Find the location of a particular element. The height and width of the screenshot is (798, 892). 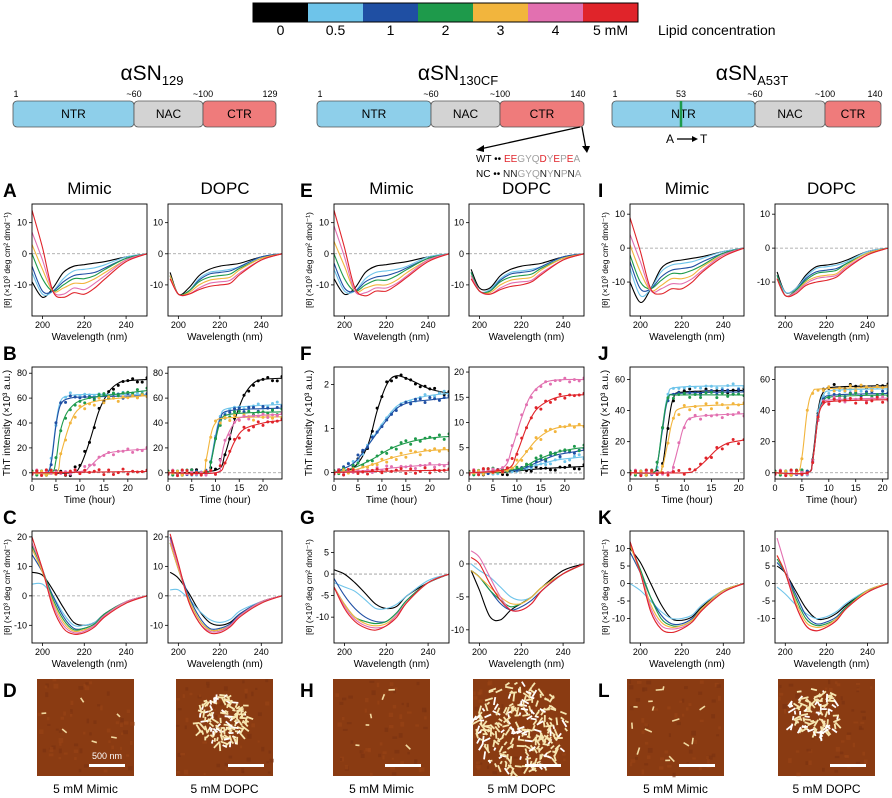

panel-letter-c: C is located at coordinates (10, 518).